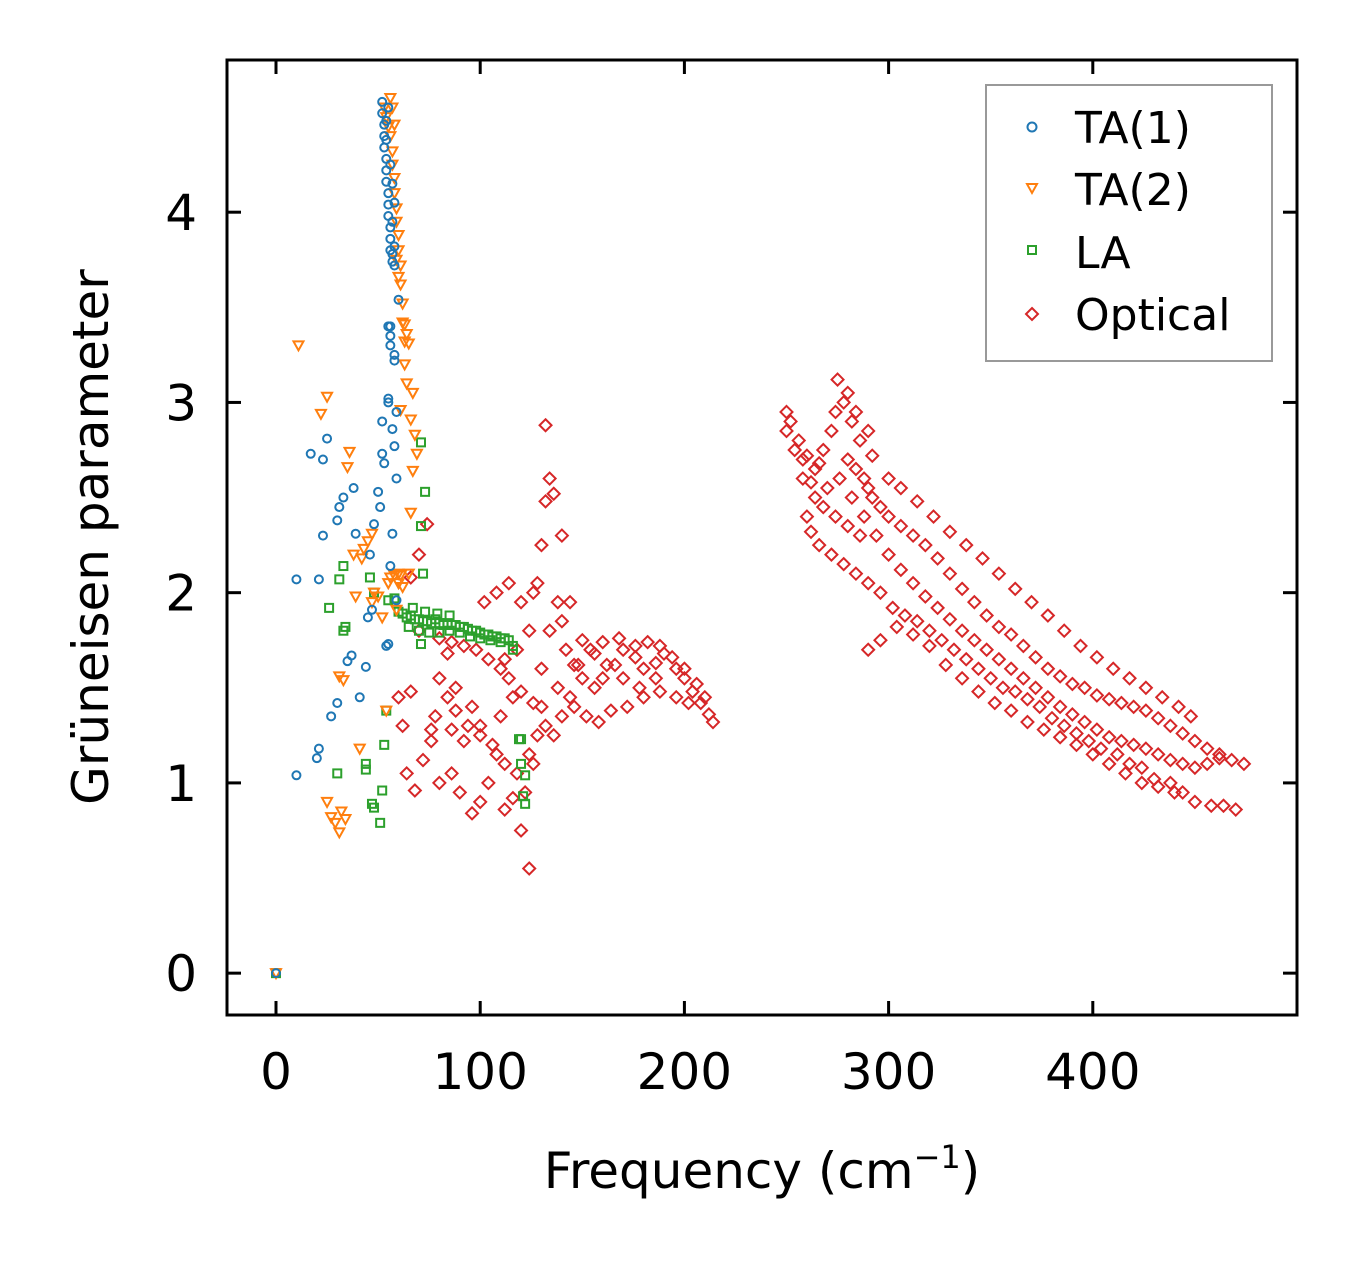 This screenshot has width=1357, height=1264. Describe the element at coordinates (1129, 223) in the screenshot. I see `legend: TA(1) TA(2) LA Optical` at that location.